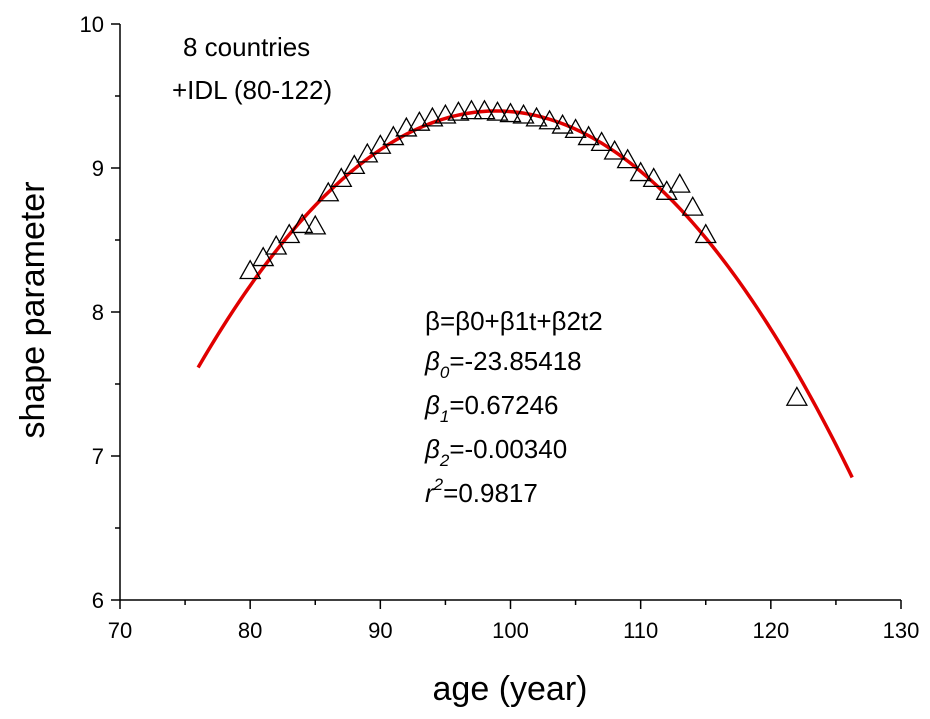  Describe the element at coordinates (98, 312) in the screenshot. I see `y-tick-label: 8` at that location.